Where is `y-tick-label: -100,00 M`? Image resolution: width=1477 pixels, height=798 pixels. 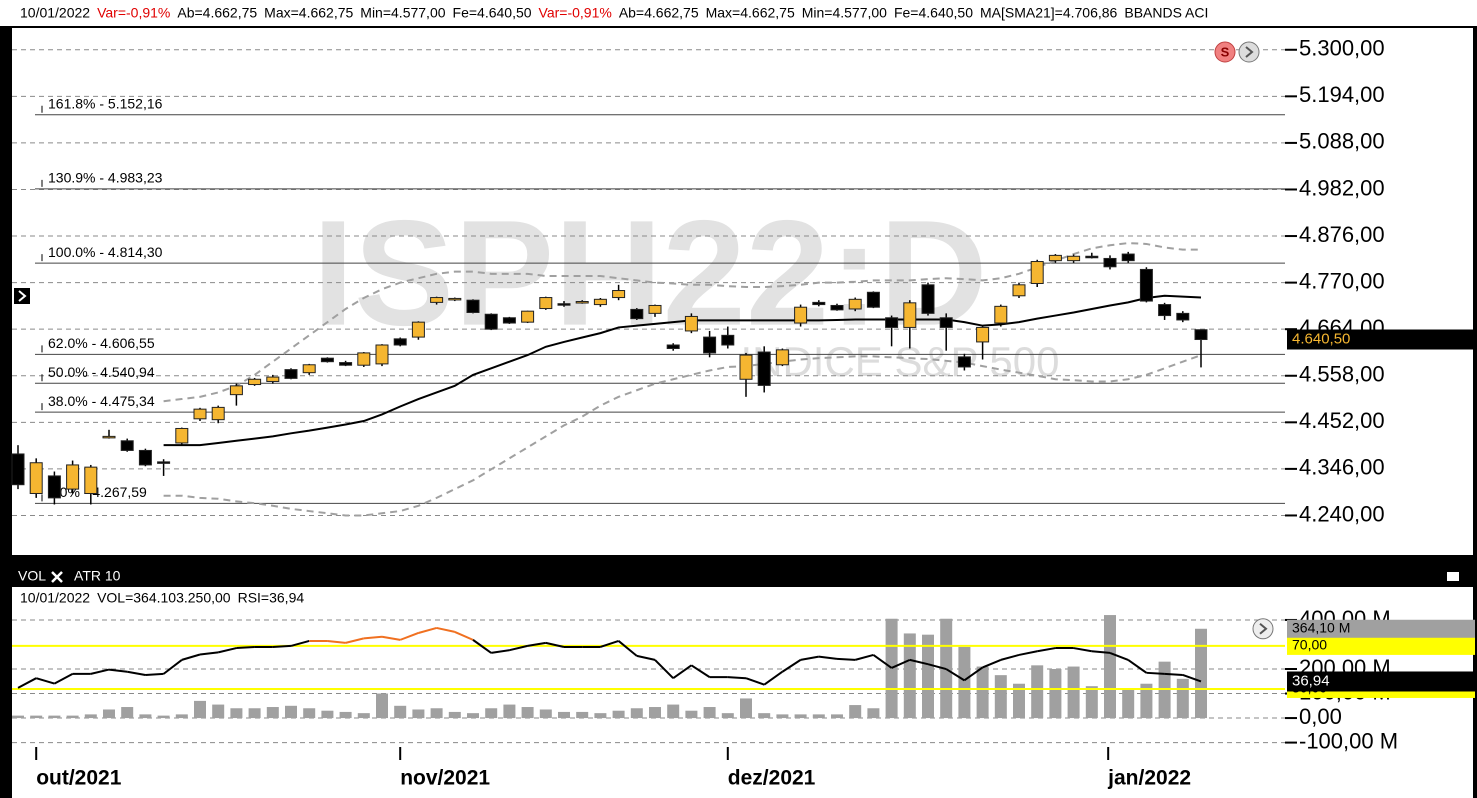 y-tick-label: -100,00 M is located at coordinates (1348, 740).